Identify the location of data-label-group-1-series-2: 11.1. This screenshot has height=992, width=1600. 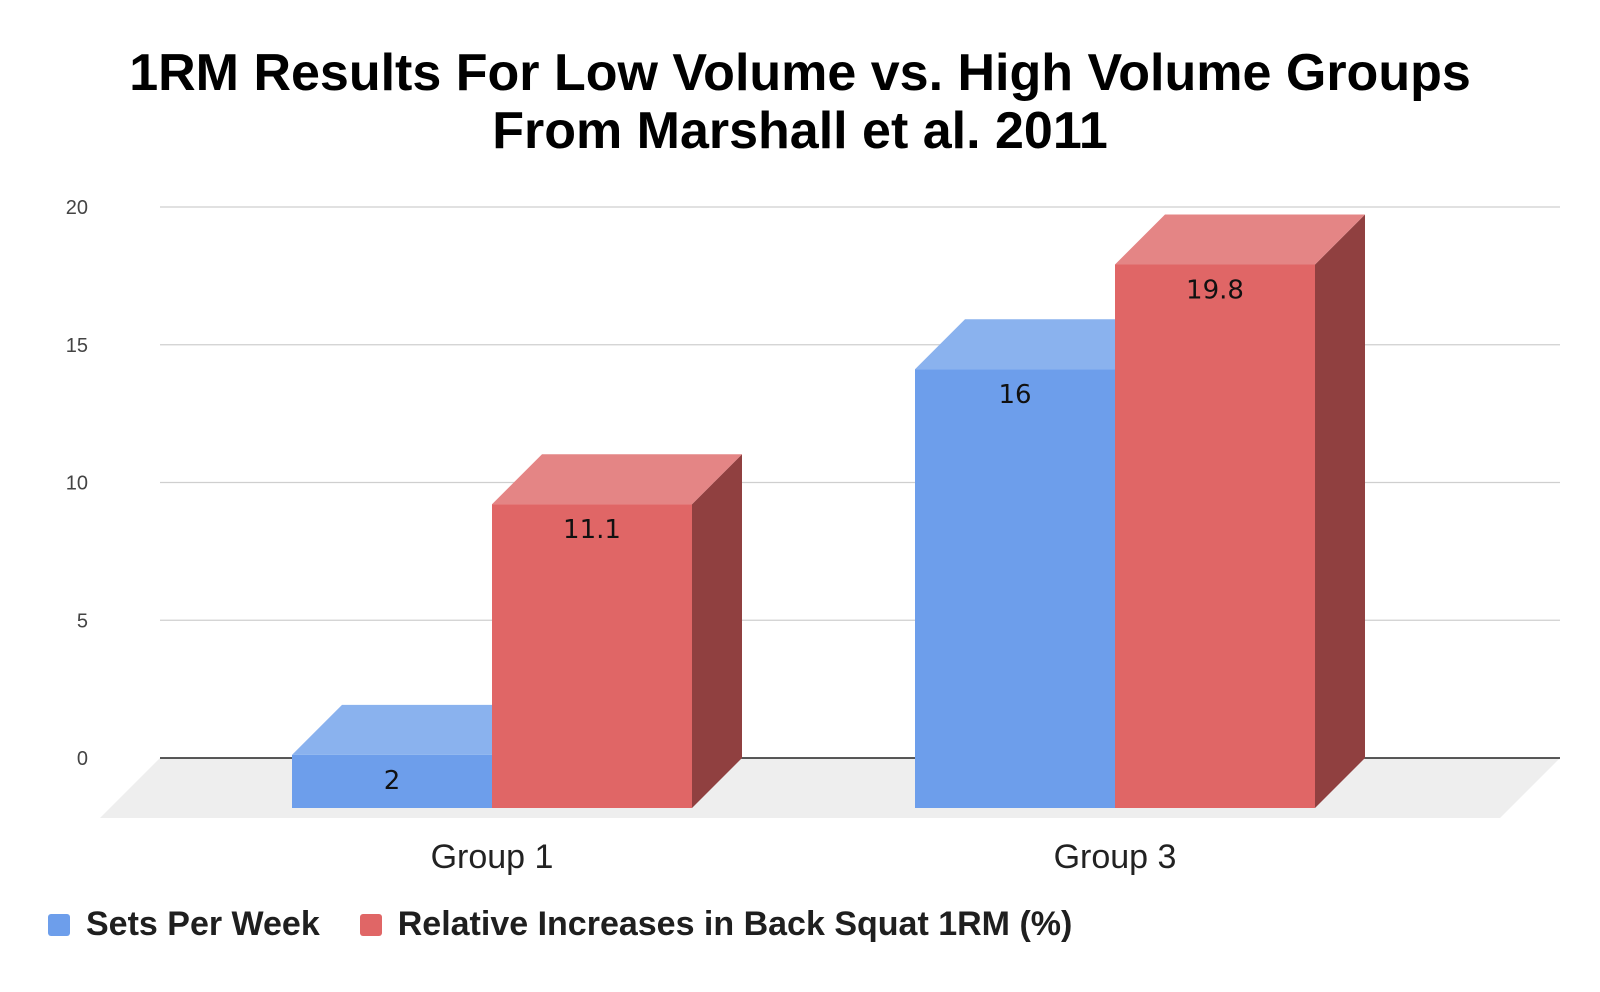
(592, 530).